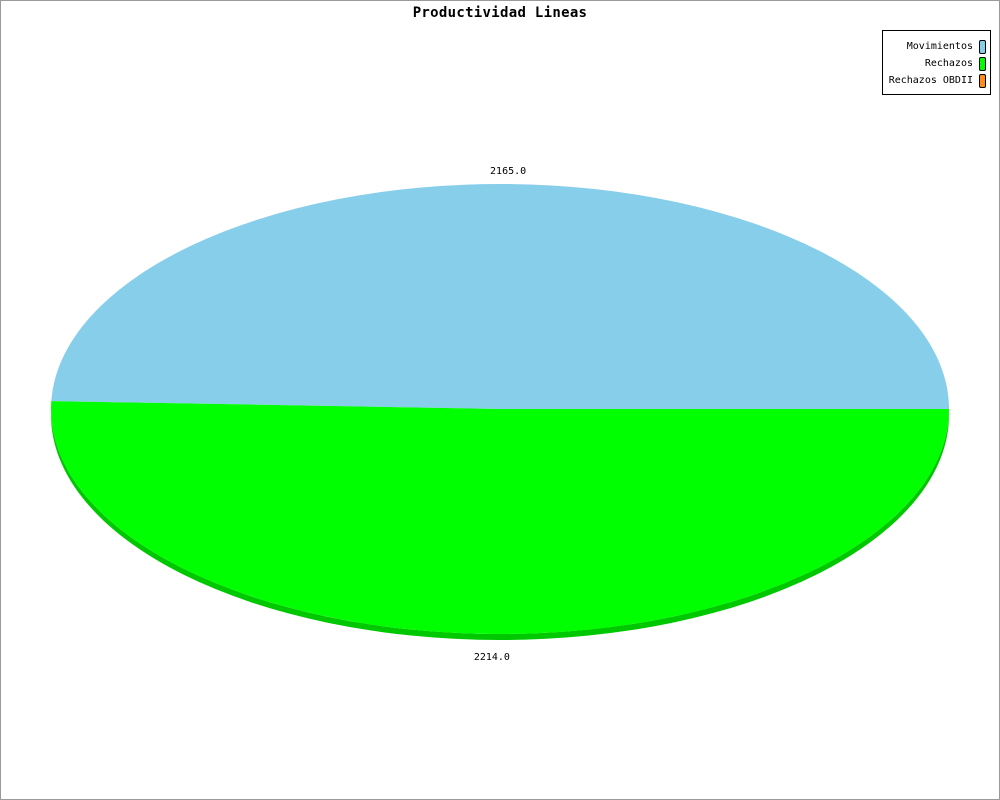 This screenshot has height=800, width=1000. I want to click on legend-item-rechazos: Rechazos, so click(955, 63).